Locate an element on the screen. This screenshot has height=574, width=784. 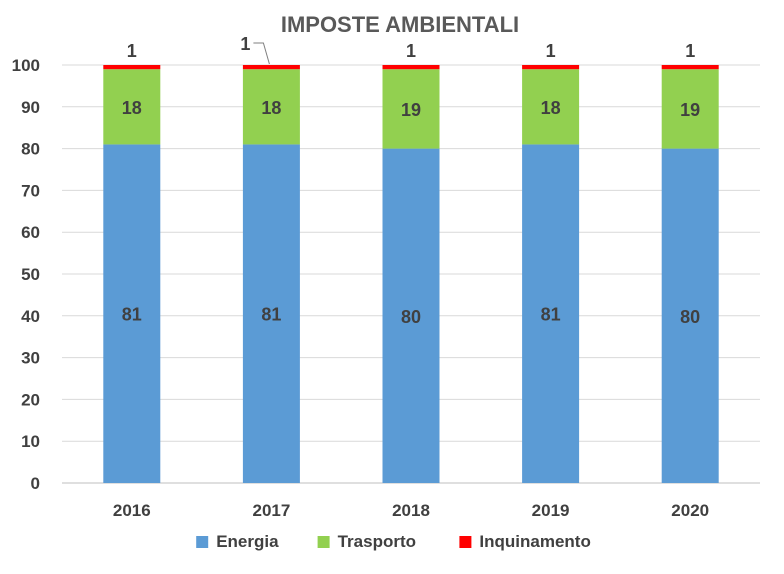
x-axis-ticks: 2016 2017 2018 2019 2020 is located at coordinates (411, 510).